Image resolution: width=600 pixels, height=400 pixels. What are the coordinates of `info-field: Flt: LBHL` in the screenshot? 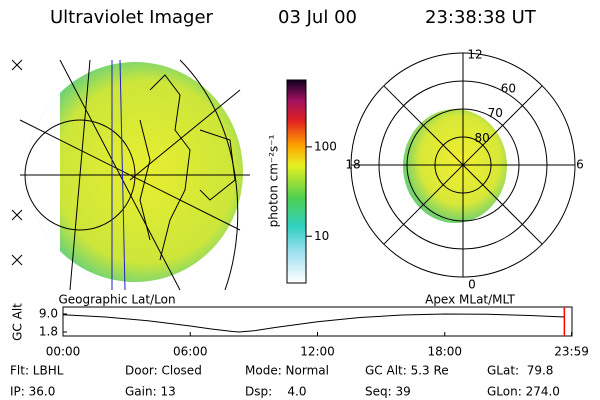 It's located at (37, 371).